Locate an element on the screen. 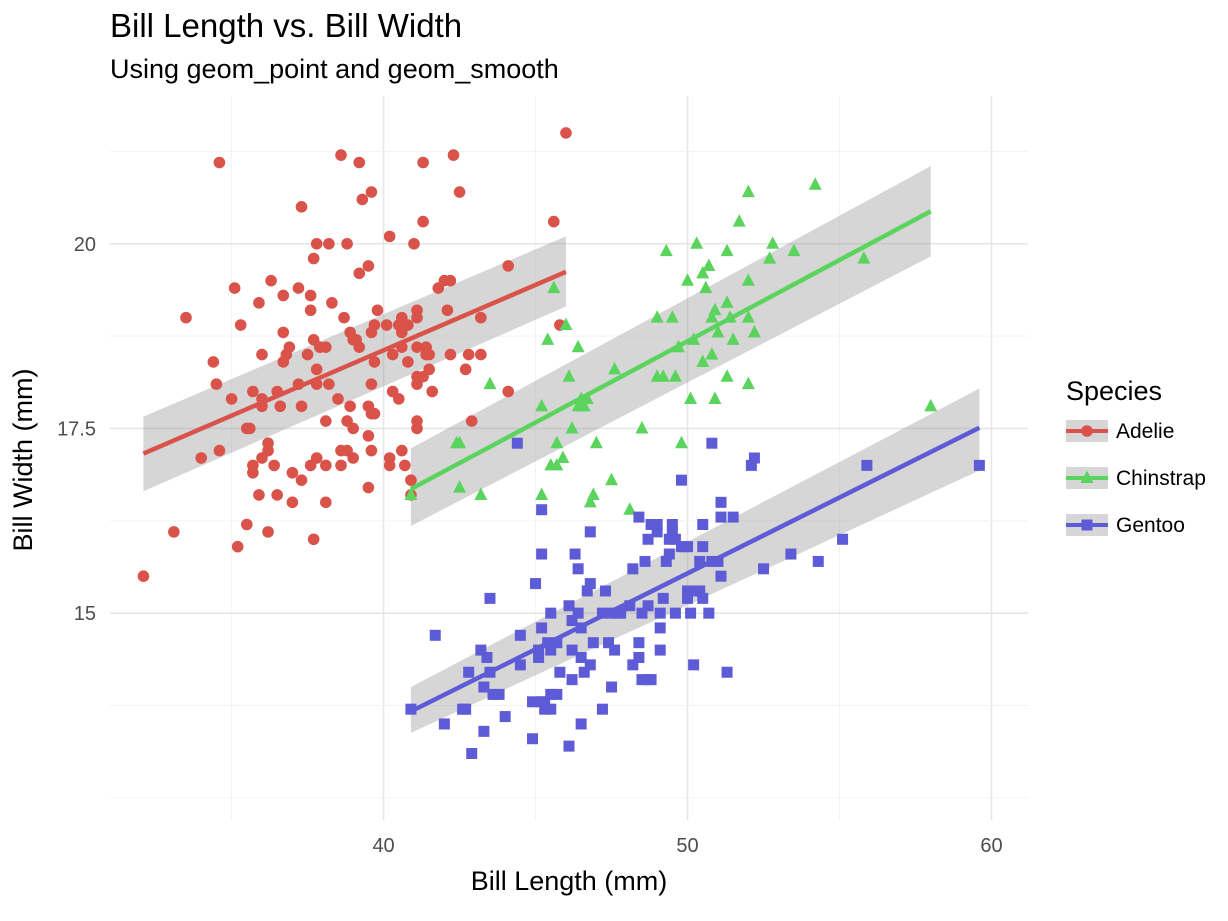 This screenshot has width=1228, height=921. x-tick-label: 60 is located at coordinates (991, 846).